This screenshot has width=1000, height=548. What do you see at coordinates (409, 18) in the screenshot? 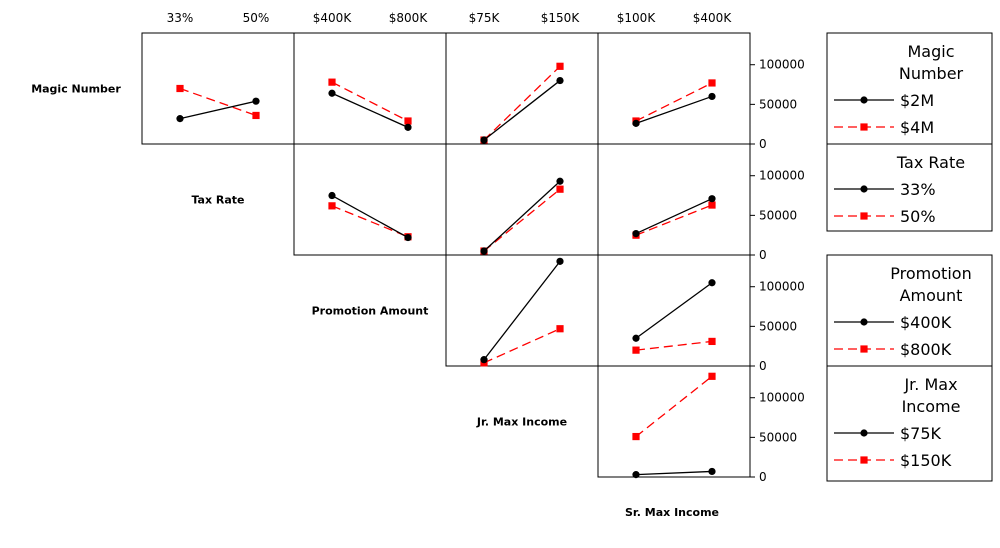
I see `column-level-label: $800K` at bounding box center [409, 18].